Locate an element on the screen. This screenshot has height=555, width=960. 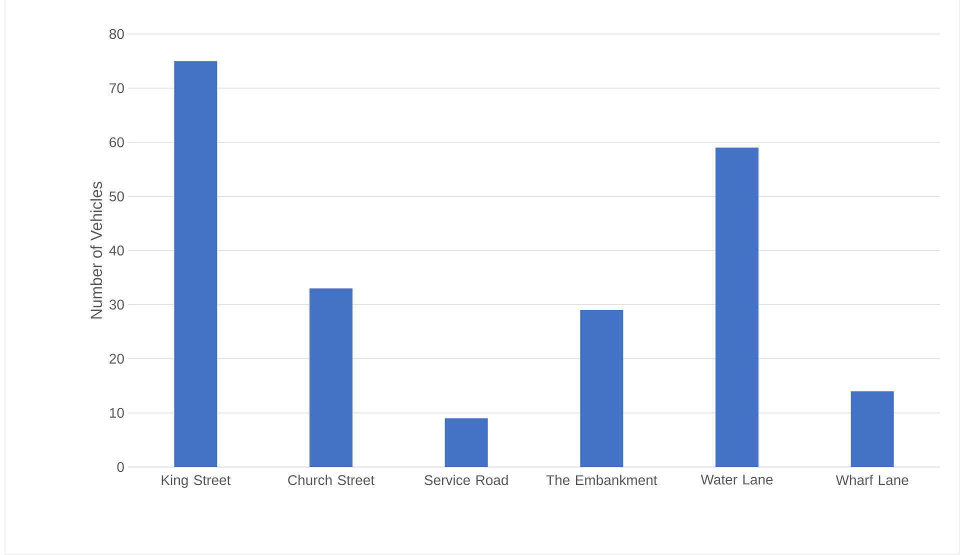
x-tick-label: Service Road is located at coordinates (466, 480).